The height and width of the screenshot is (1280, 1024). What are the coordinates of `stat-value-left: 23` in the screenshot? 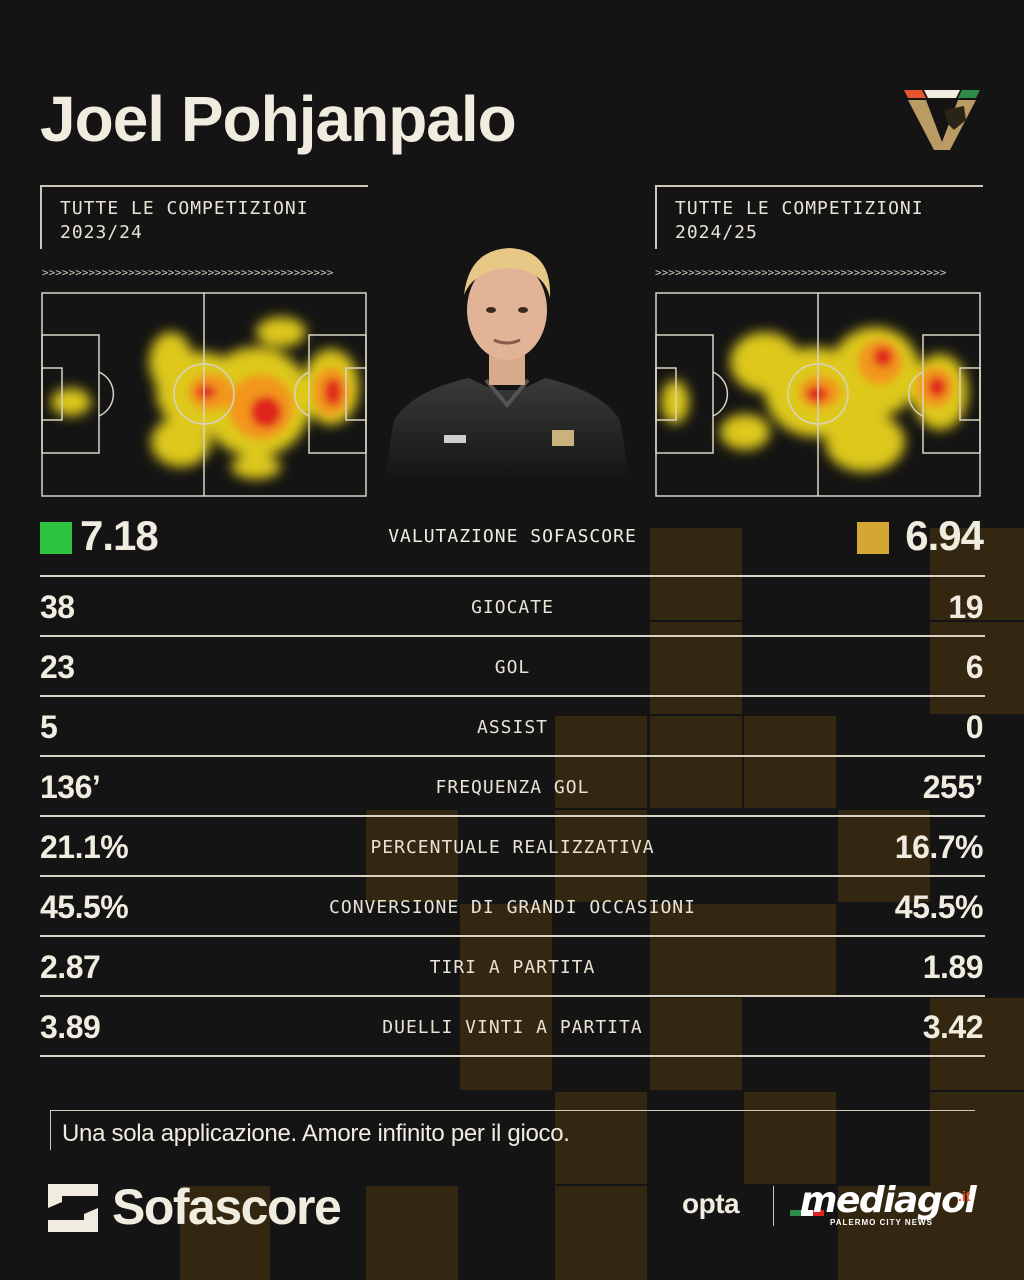 It's located at (57, 667).